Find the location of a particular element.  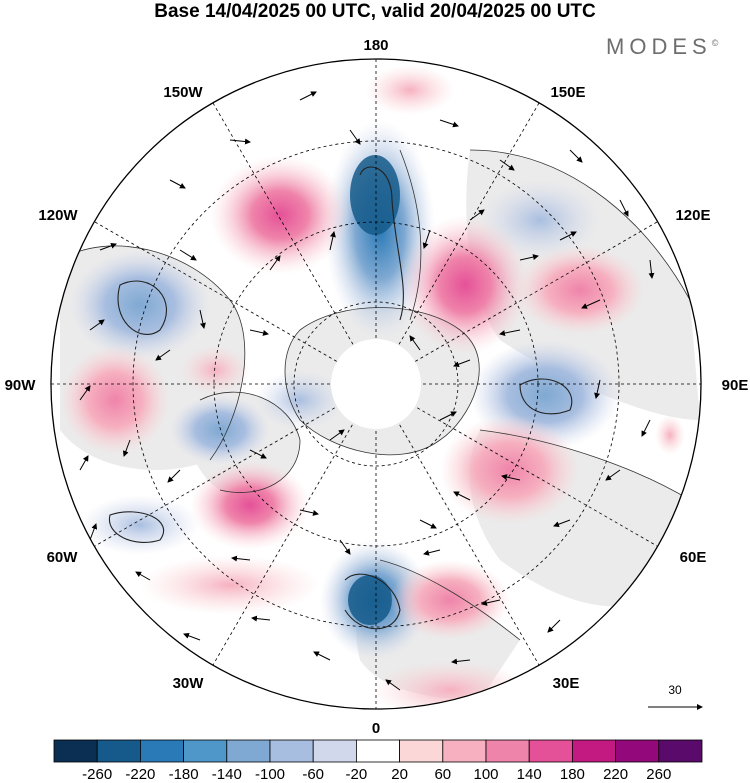

colorbar-tick-label: 60 is located at coordinates (442, 774).